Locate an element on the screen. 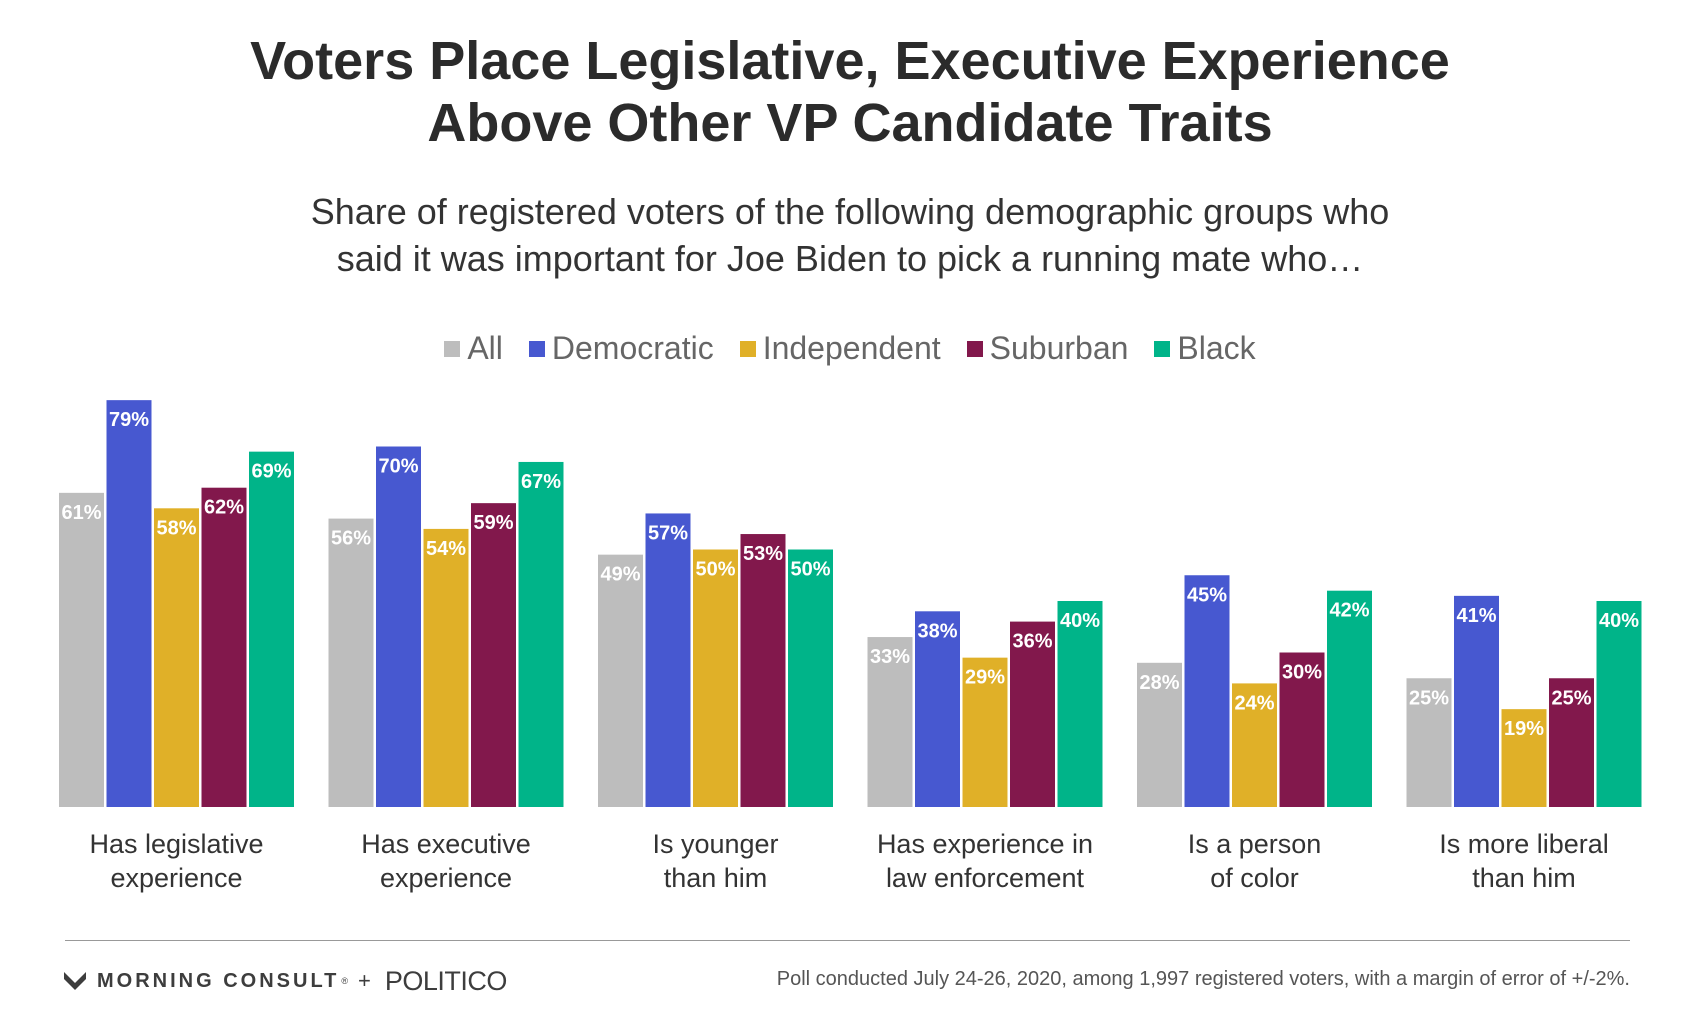 The width and height of the screenshot is (1700, 1020). bar-black-is-more-liberal-than-him is located at coordinates (1619, 704).